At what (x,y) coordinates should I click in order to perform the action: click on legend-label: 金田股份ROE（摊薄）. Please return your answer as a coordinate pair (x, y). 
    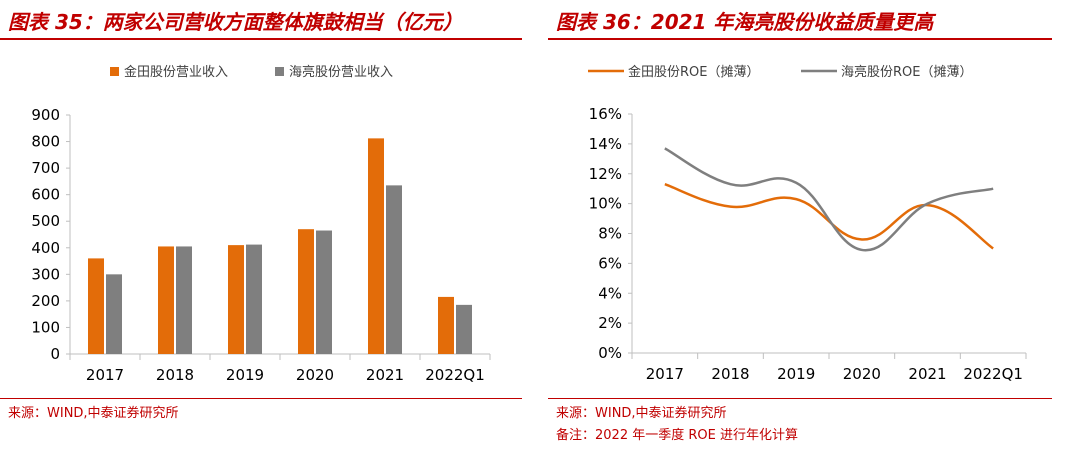
    Looking at the image, I should click on (693, 72).